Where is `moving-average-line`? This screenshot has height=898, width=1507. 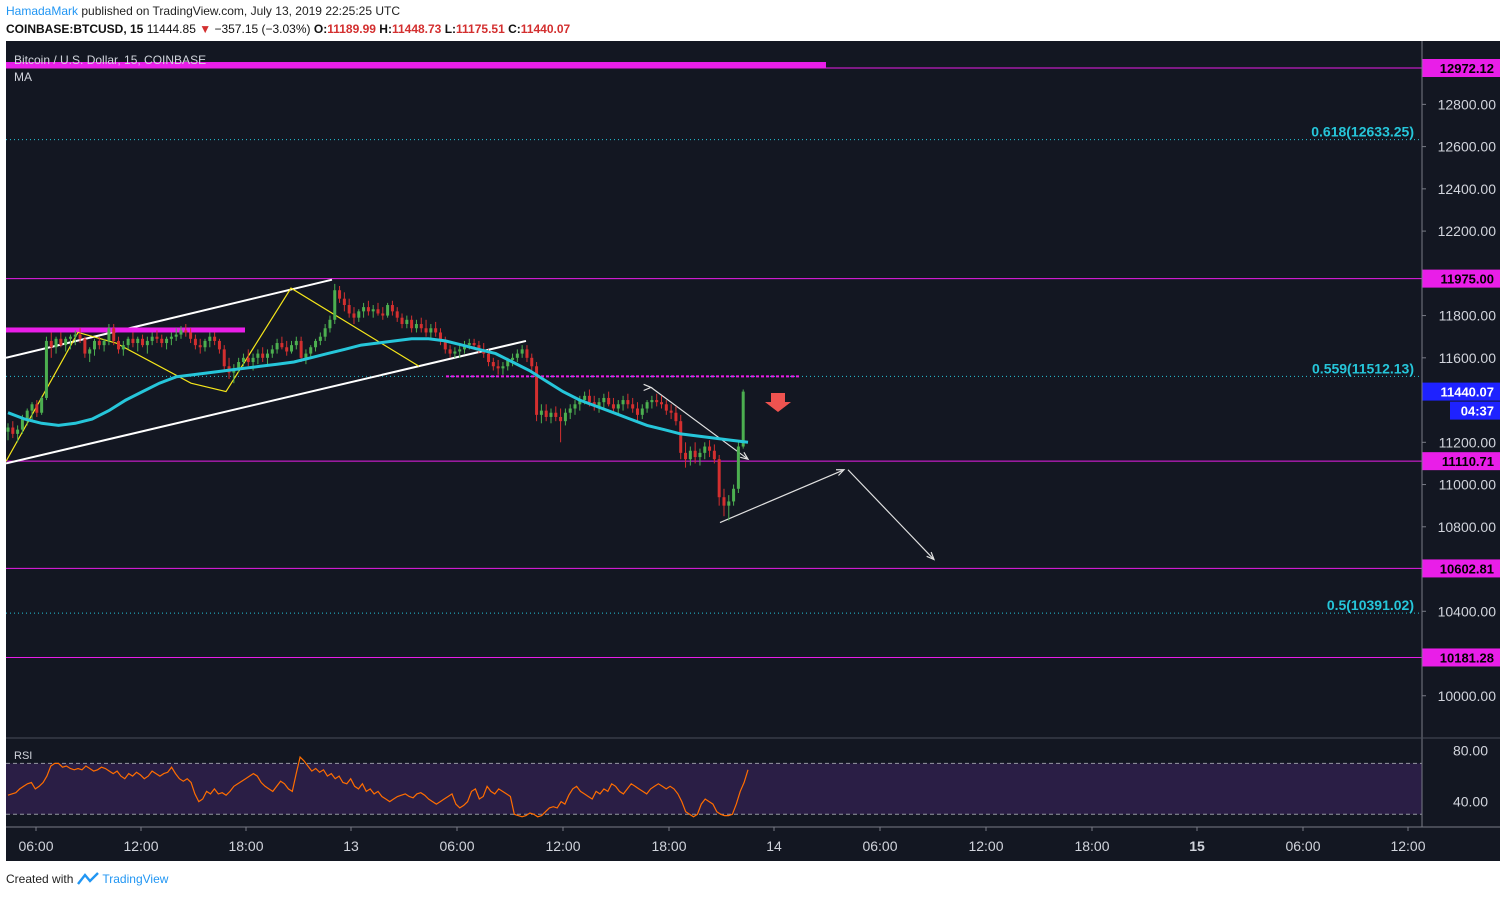 moving-average-line is located at coordinates (378, 390).